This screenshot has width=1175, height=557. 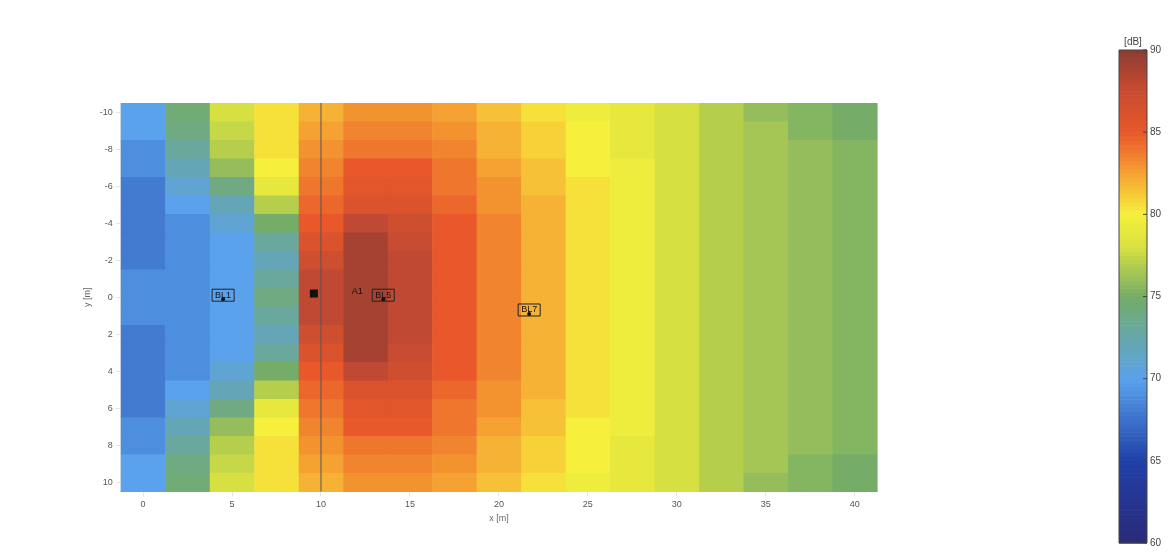 I want to click on y-tick-label: 10, so click(x=107, y=481).